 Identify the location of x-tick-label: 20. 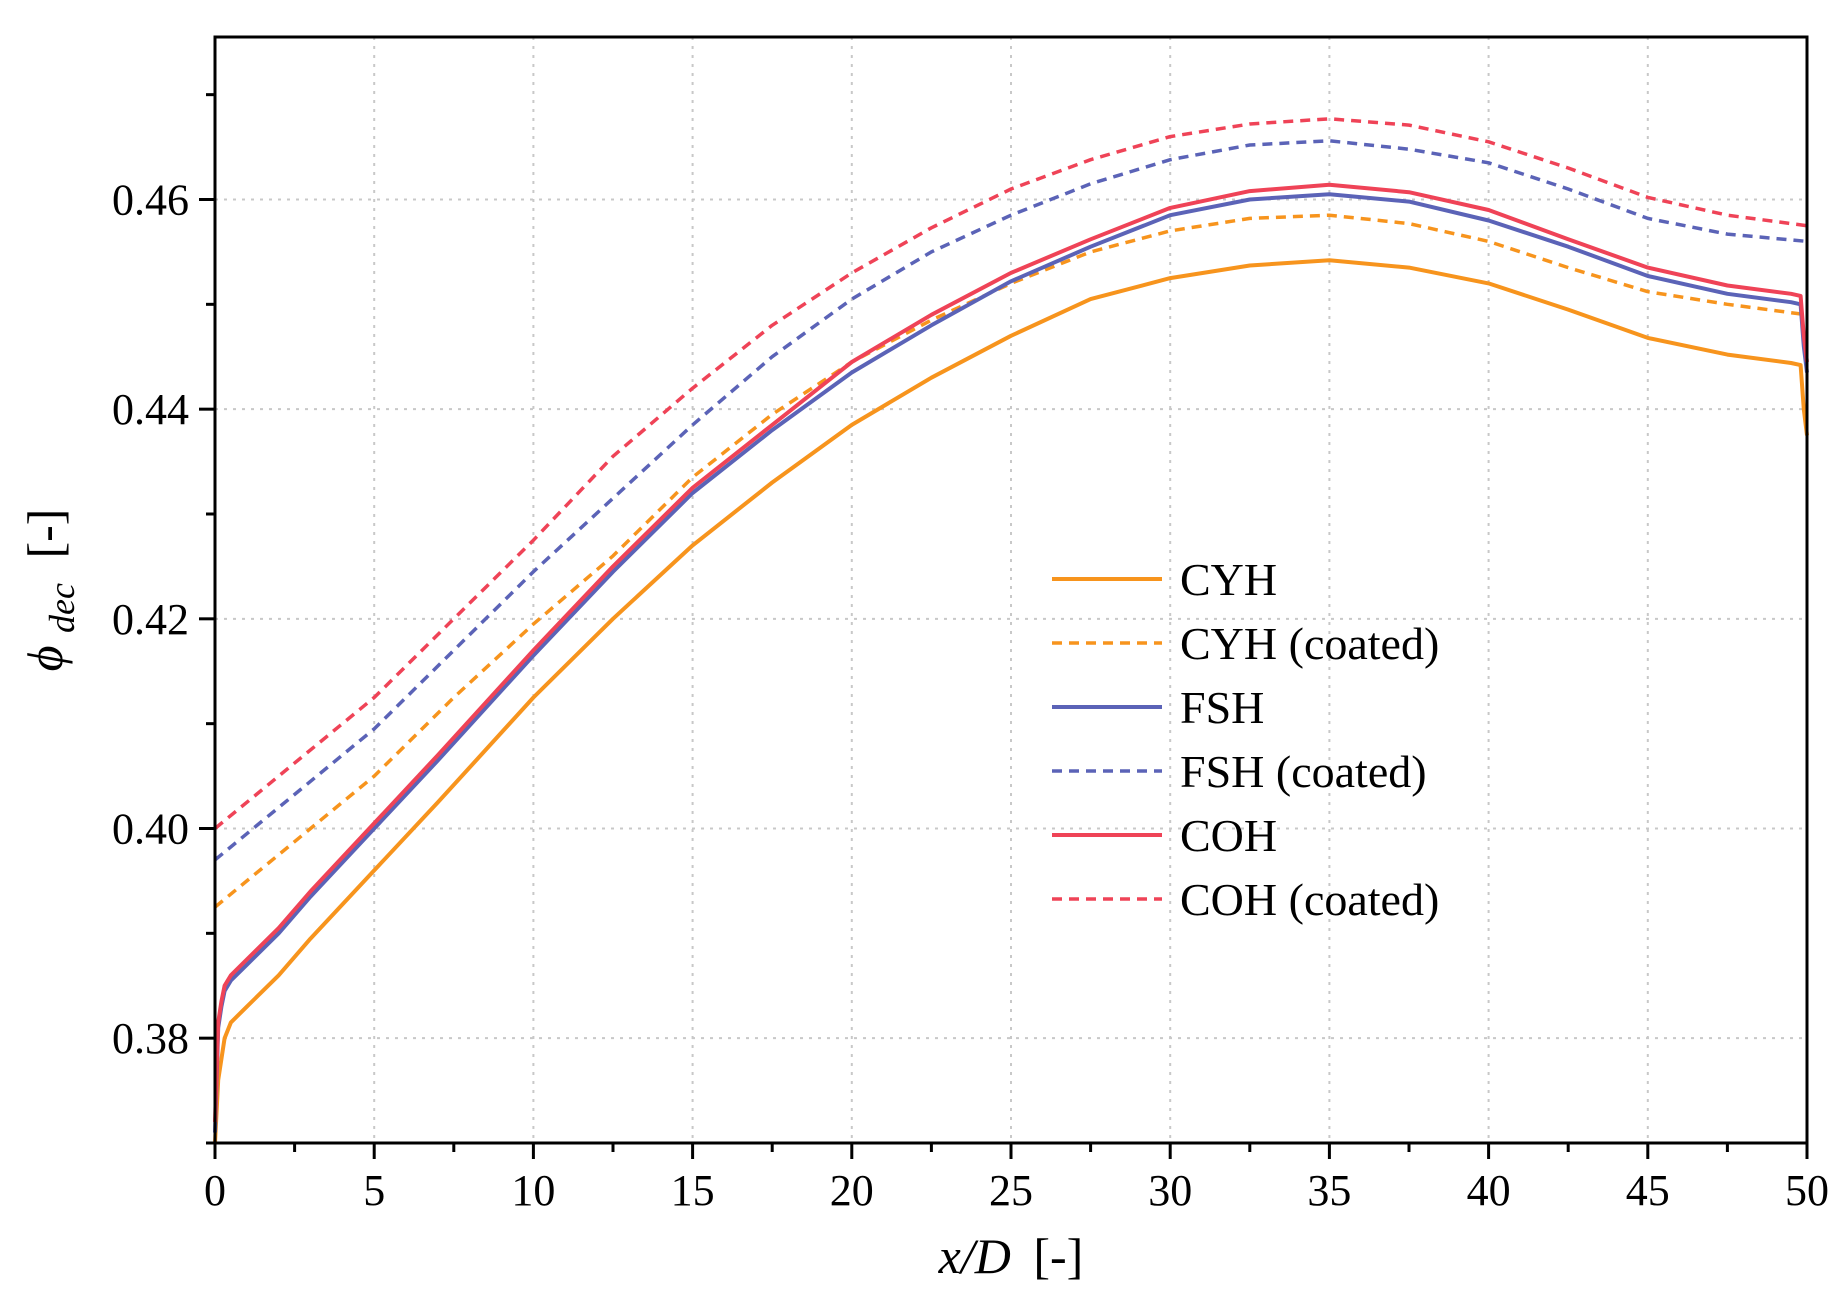
(852, 1190).